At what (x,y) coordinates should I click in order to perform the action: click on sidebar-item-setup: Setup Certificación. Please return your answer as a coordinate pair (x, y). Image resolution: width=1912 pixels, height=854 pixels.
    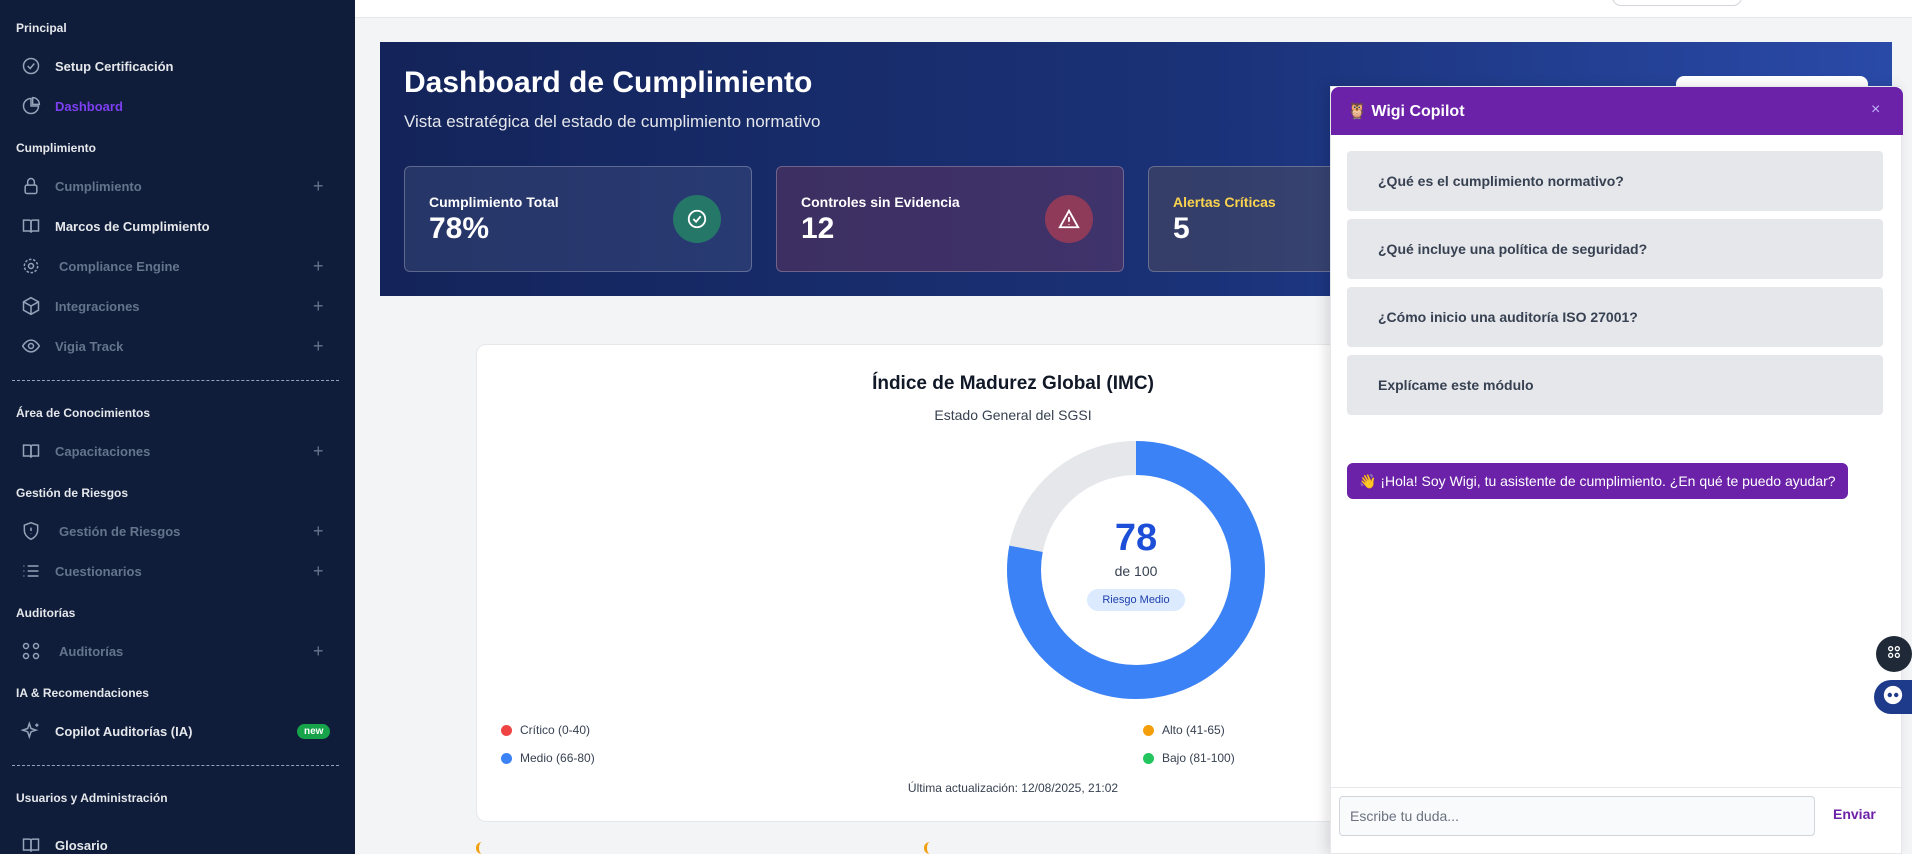
    Looking at the image, I should click on (177, 66).